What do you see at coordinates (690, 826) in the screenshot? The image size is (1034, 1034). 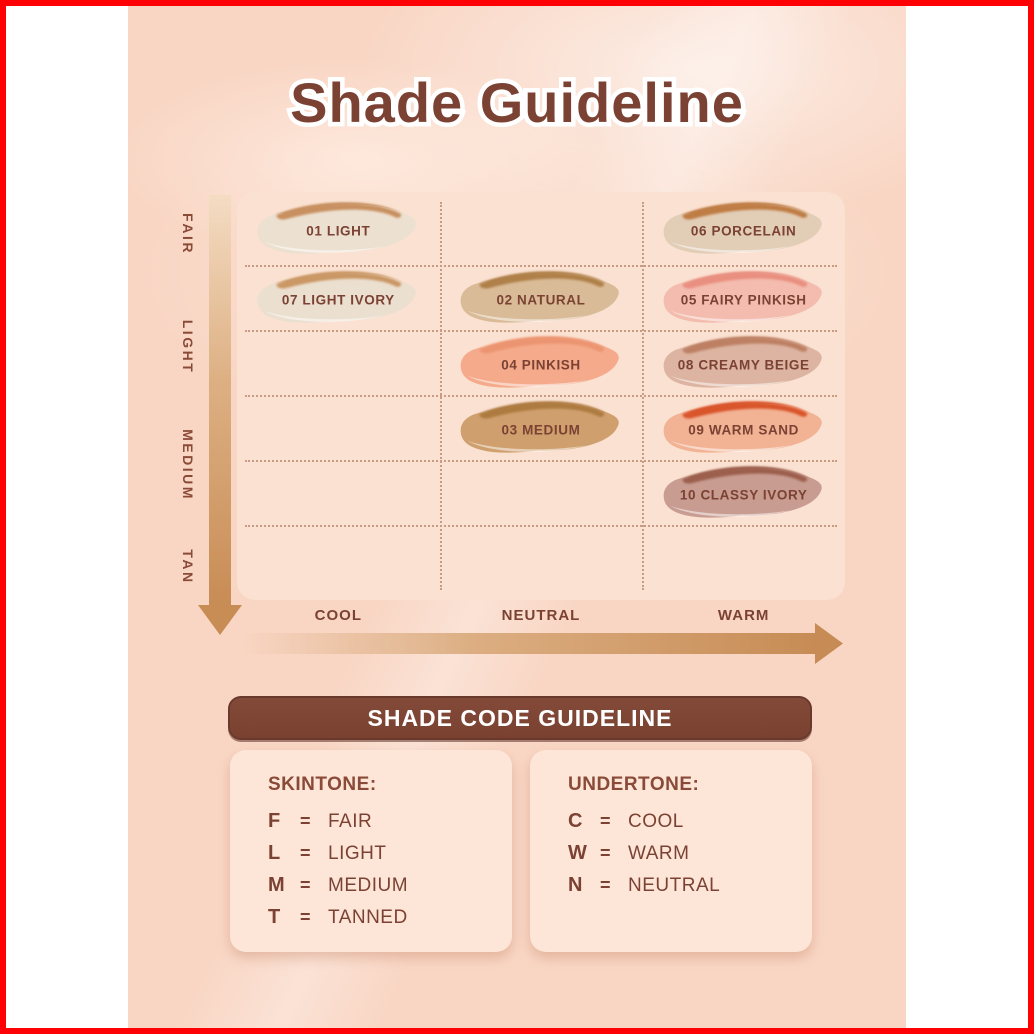 I see `legend-row: C = COOL` at bounding box center [690, 826].